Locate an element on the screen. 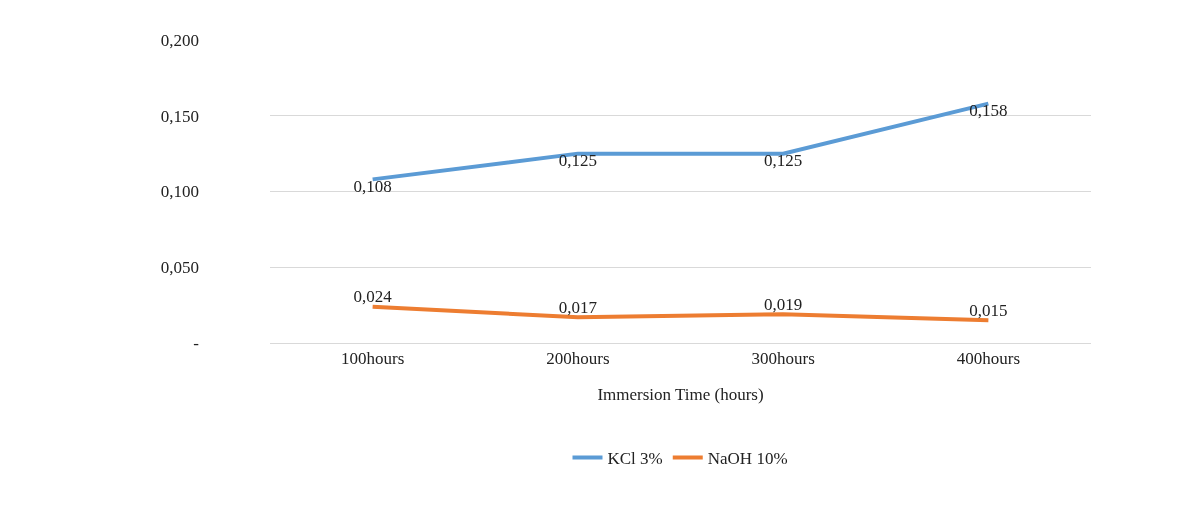 This screenshot has height=518, width=1191. y-tick-label: 0,050 is located at coordinates (179, 268).